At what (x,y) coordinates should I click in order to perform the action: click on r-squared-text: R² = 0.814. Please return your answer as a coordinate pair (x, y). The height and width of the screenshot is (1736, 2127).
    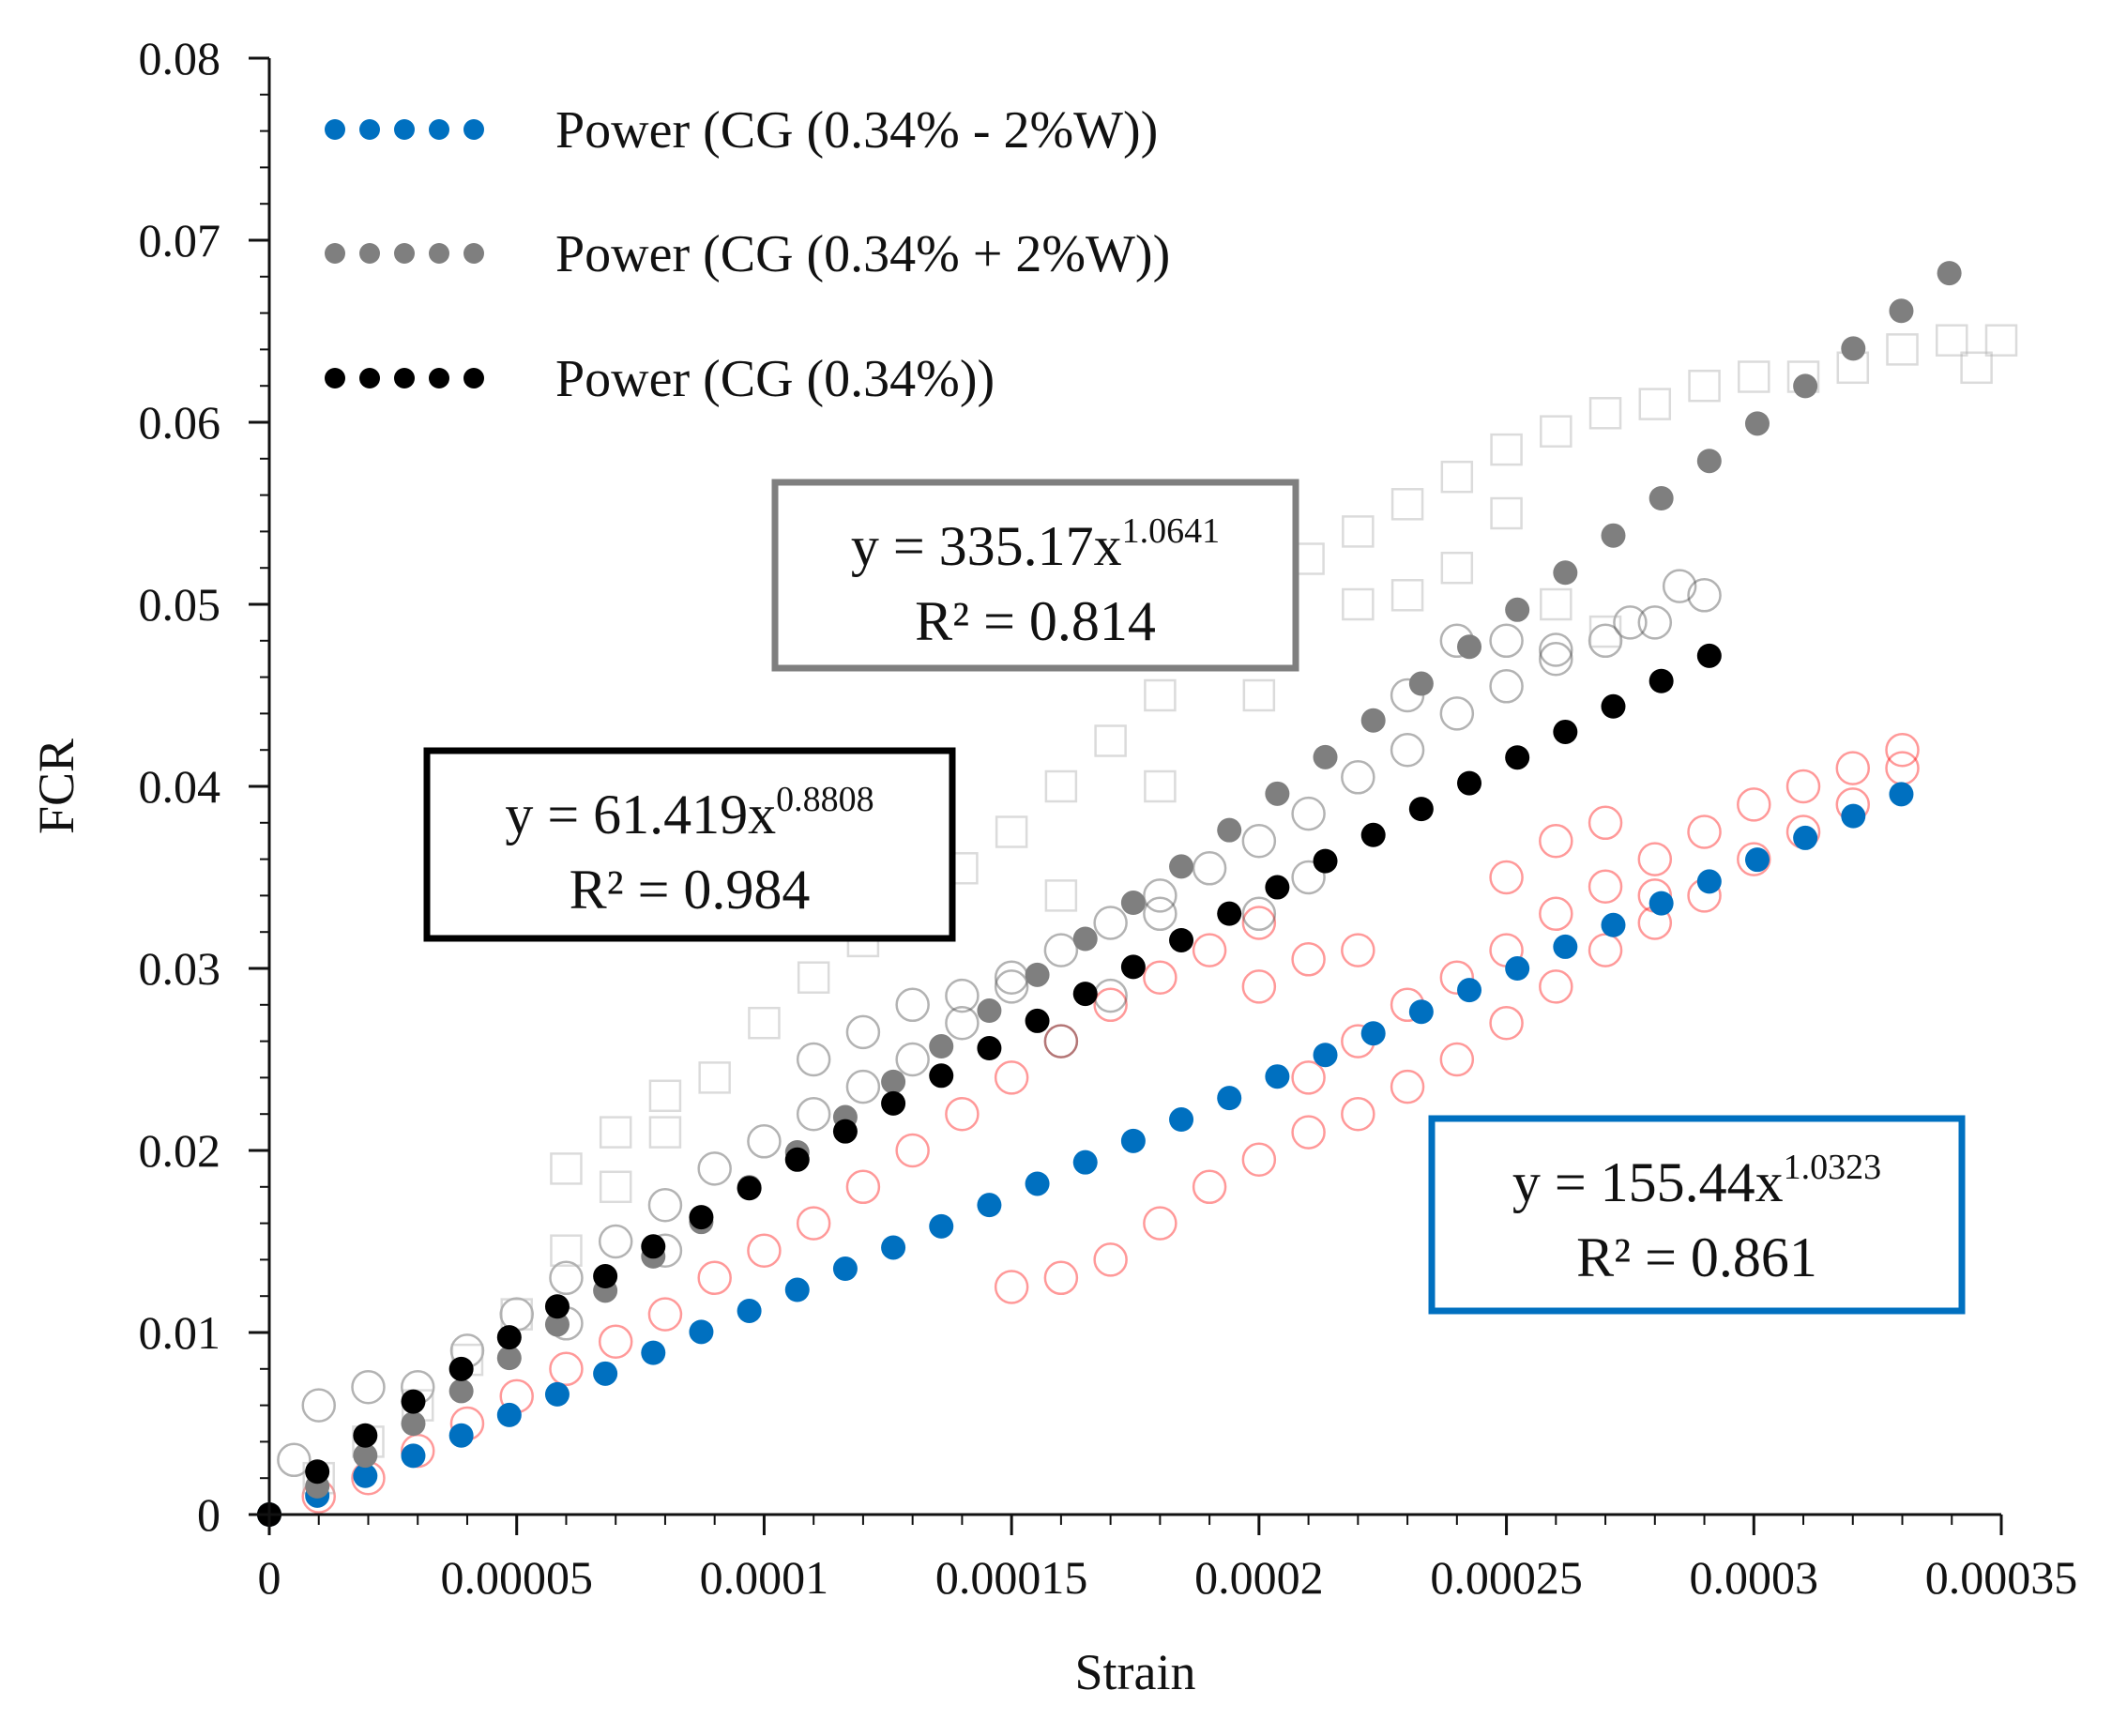
    Looking at the image, I should click on (1035, 621).